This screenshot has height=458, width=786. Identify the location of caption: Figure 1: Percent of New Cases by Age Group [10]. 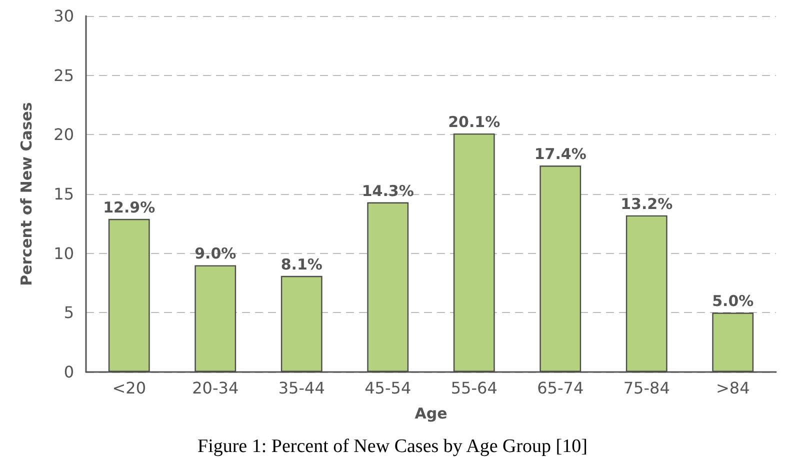
(393, 446).